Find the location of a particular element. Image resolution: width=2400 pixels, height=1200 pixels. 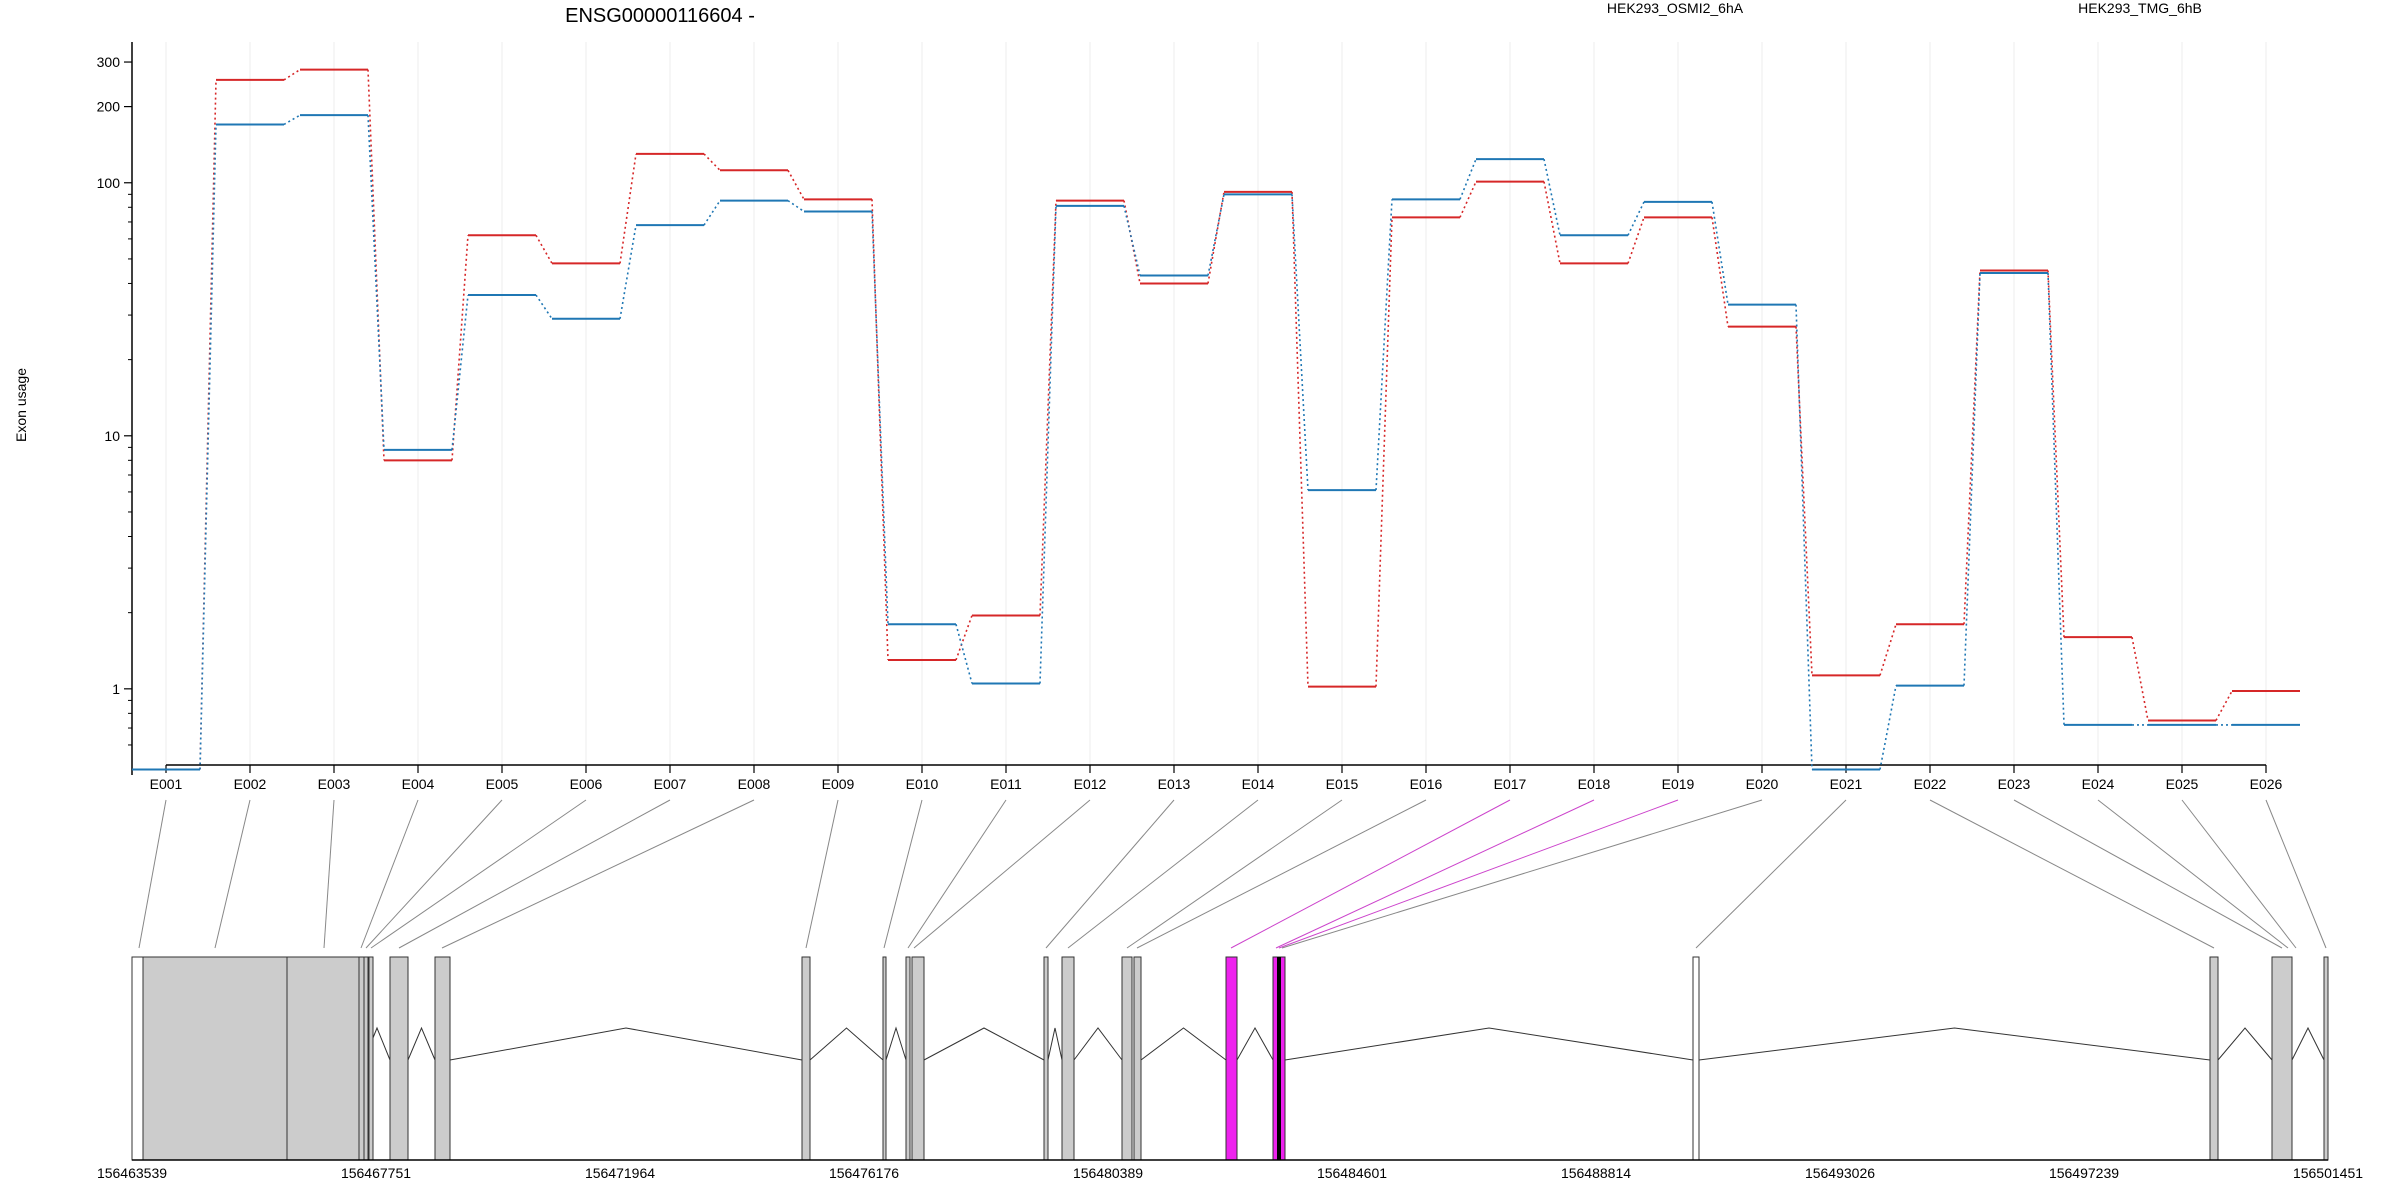

exon-box-E011 is located at coordinates (908, 1058).